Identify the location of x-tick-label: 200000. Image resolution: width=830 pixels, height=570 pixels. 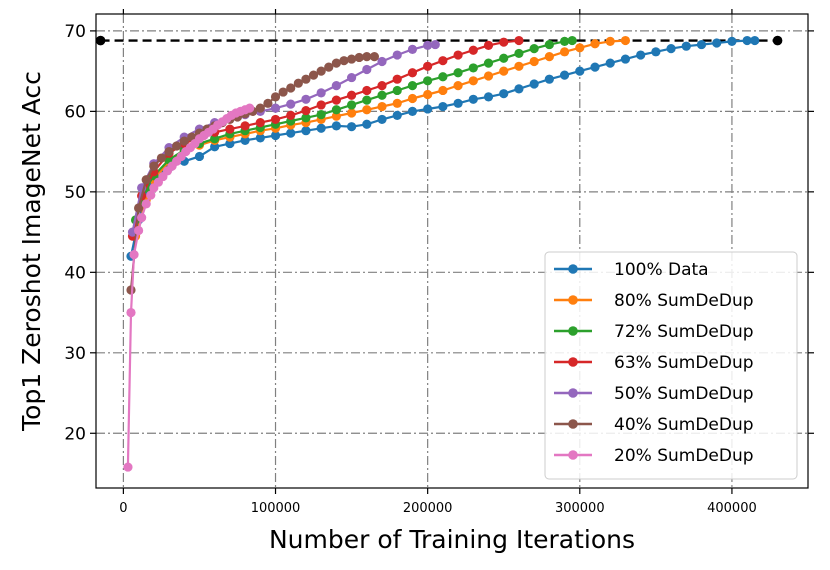
(428, 508).